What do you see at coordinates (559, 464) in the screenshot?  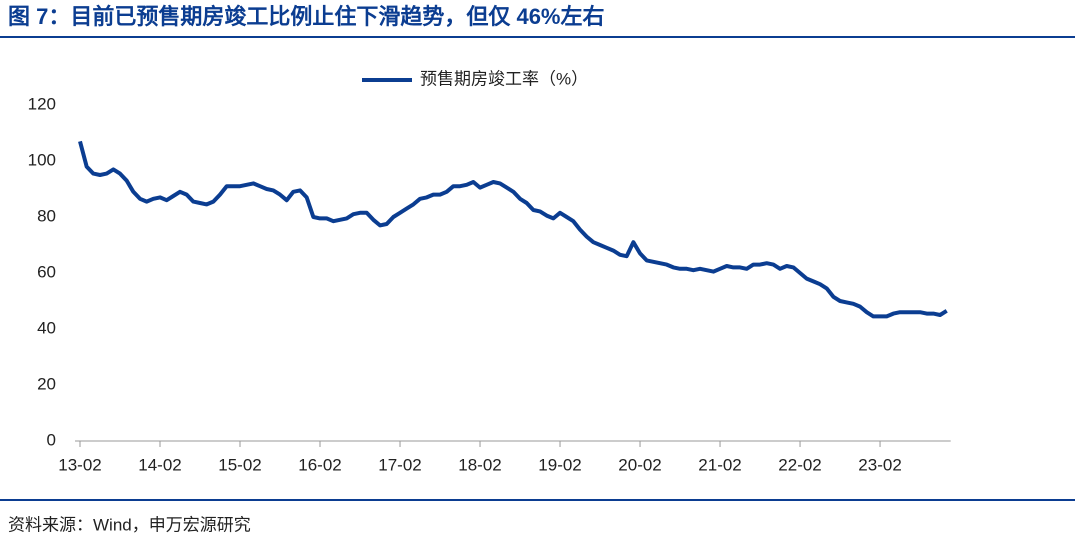 I see `x-tick-label: 19-02` at bounding box center [559, 464].